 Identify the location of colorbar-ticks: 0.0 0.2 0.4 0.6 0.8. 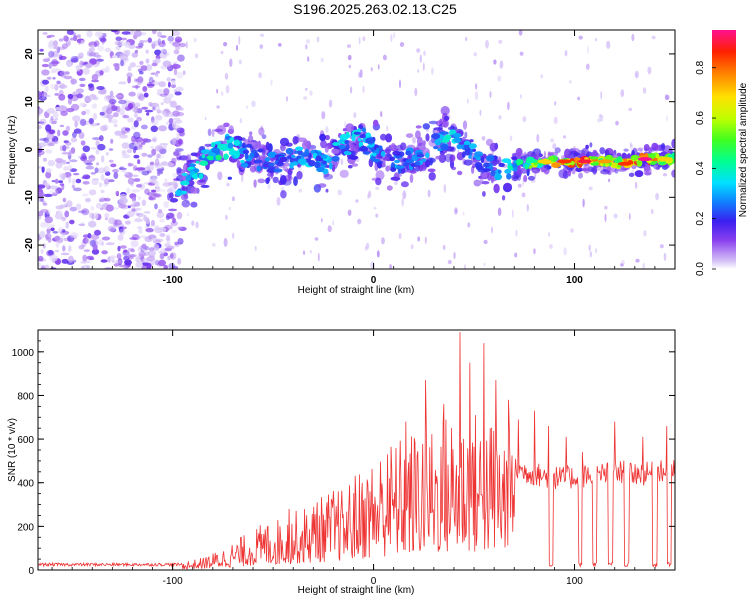
(705, 168).